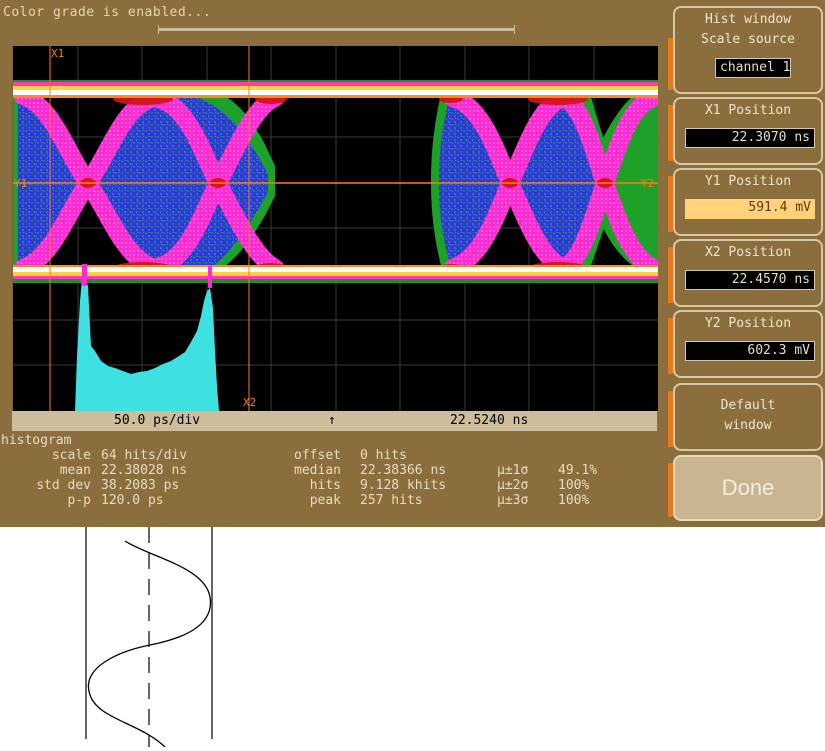 This screenshot has width=825, height=751. I want to click on timebase-readout: 50.0 ps/div, so click(157, 420).